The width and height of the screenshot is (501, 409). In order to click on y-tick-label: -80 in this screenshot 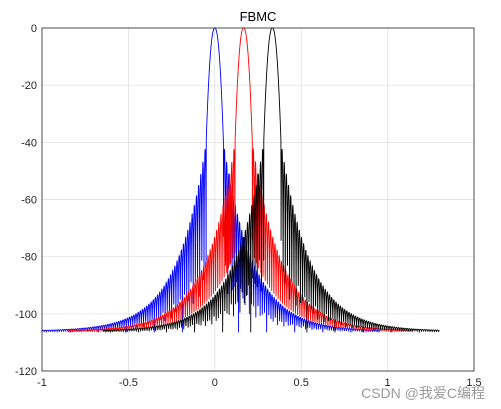, I will do `click(29, 258)`.